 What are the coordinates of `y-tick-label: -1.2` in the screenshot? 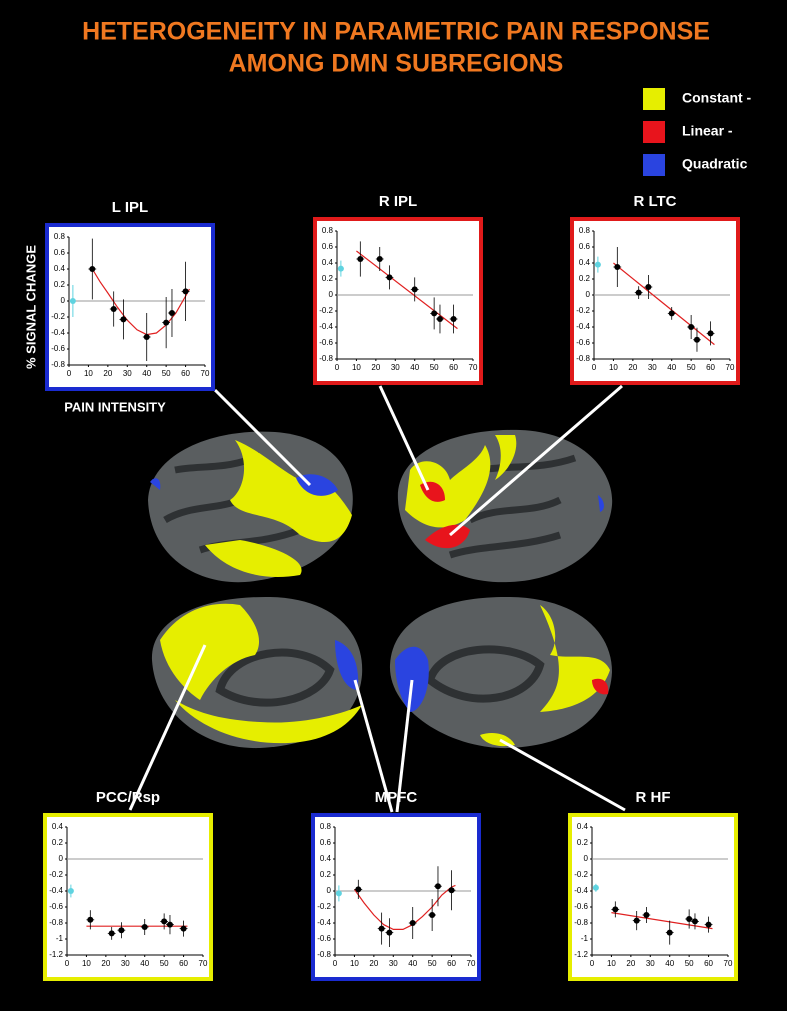 It's located at (56, 954).